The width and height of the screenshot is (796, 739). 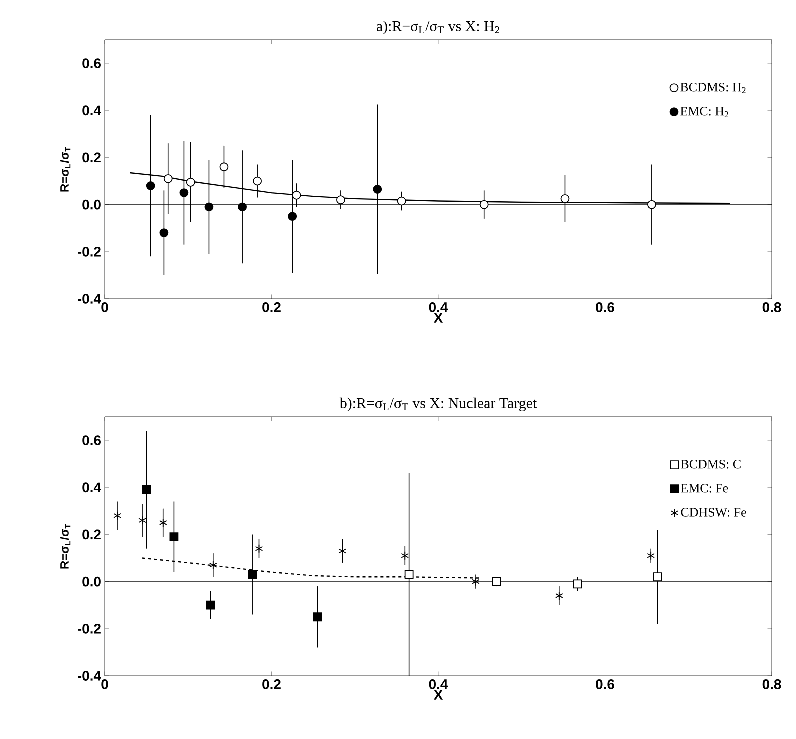 I want to click on legend-label: BCDMS: H$_{2}$, so click(x=713, y=88).